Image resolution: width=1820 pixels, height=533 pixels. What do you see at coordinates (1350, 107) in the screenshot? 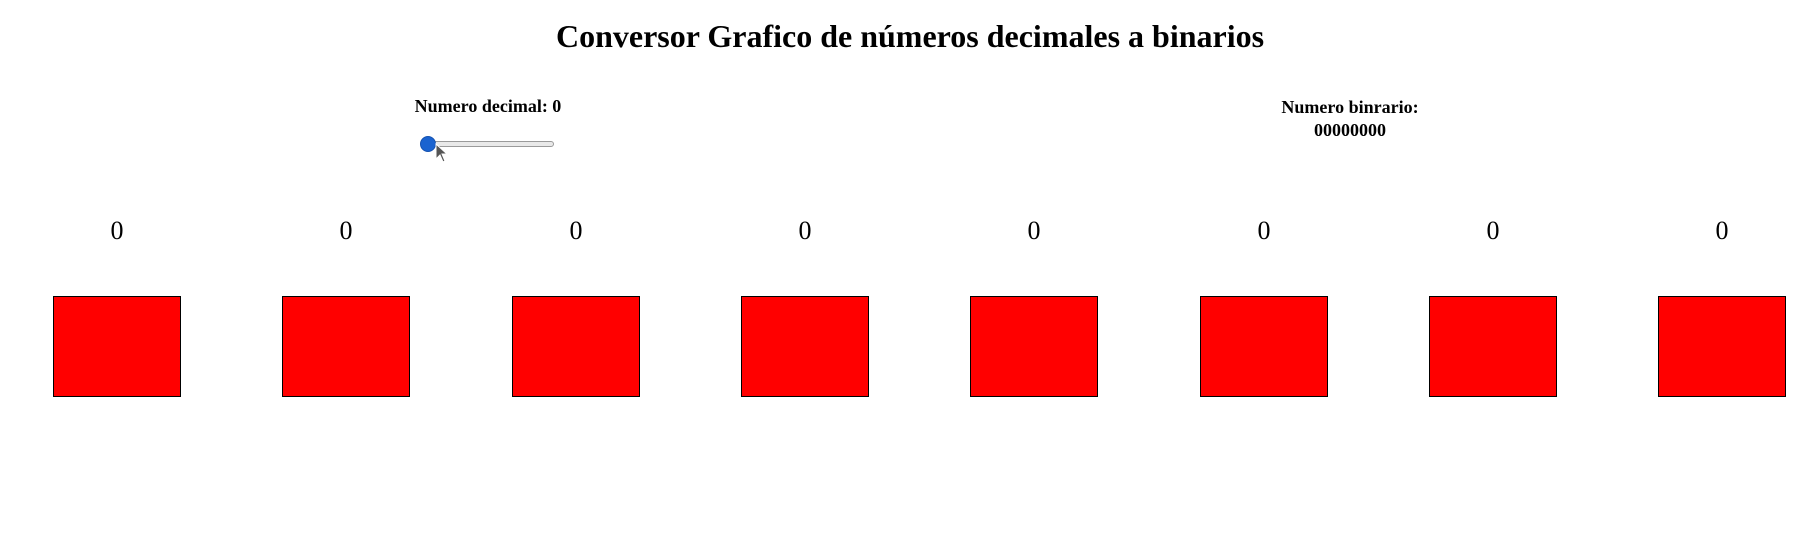
I see `binary-label: Numero binrario:` at bounding box center [1350, 107].